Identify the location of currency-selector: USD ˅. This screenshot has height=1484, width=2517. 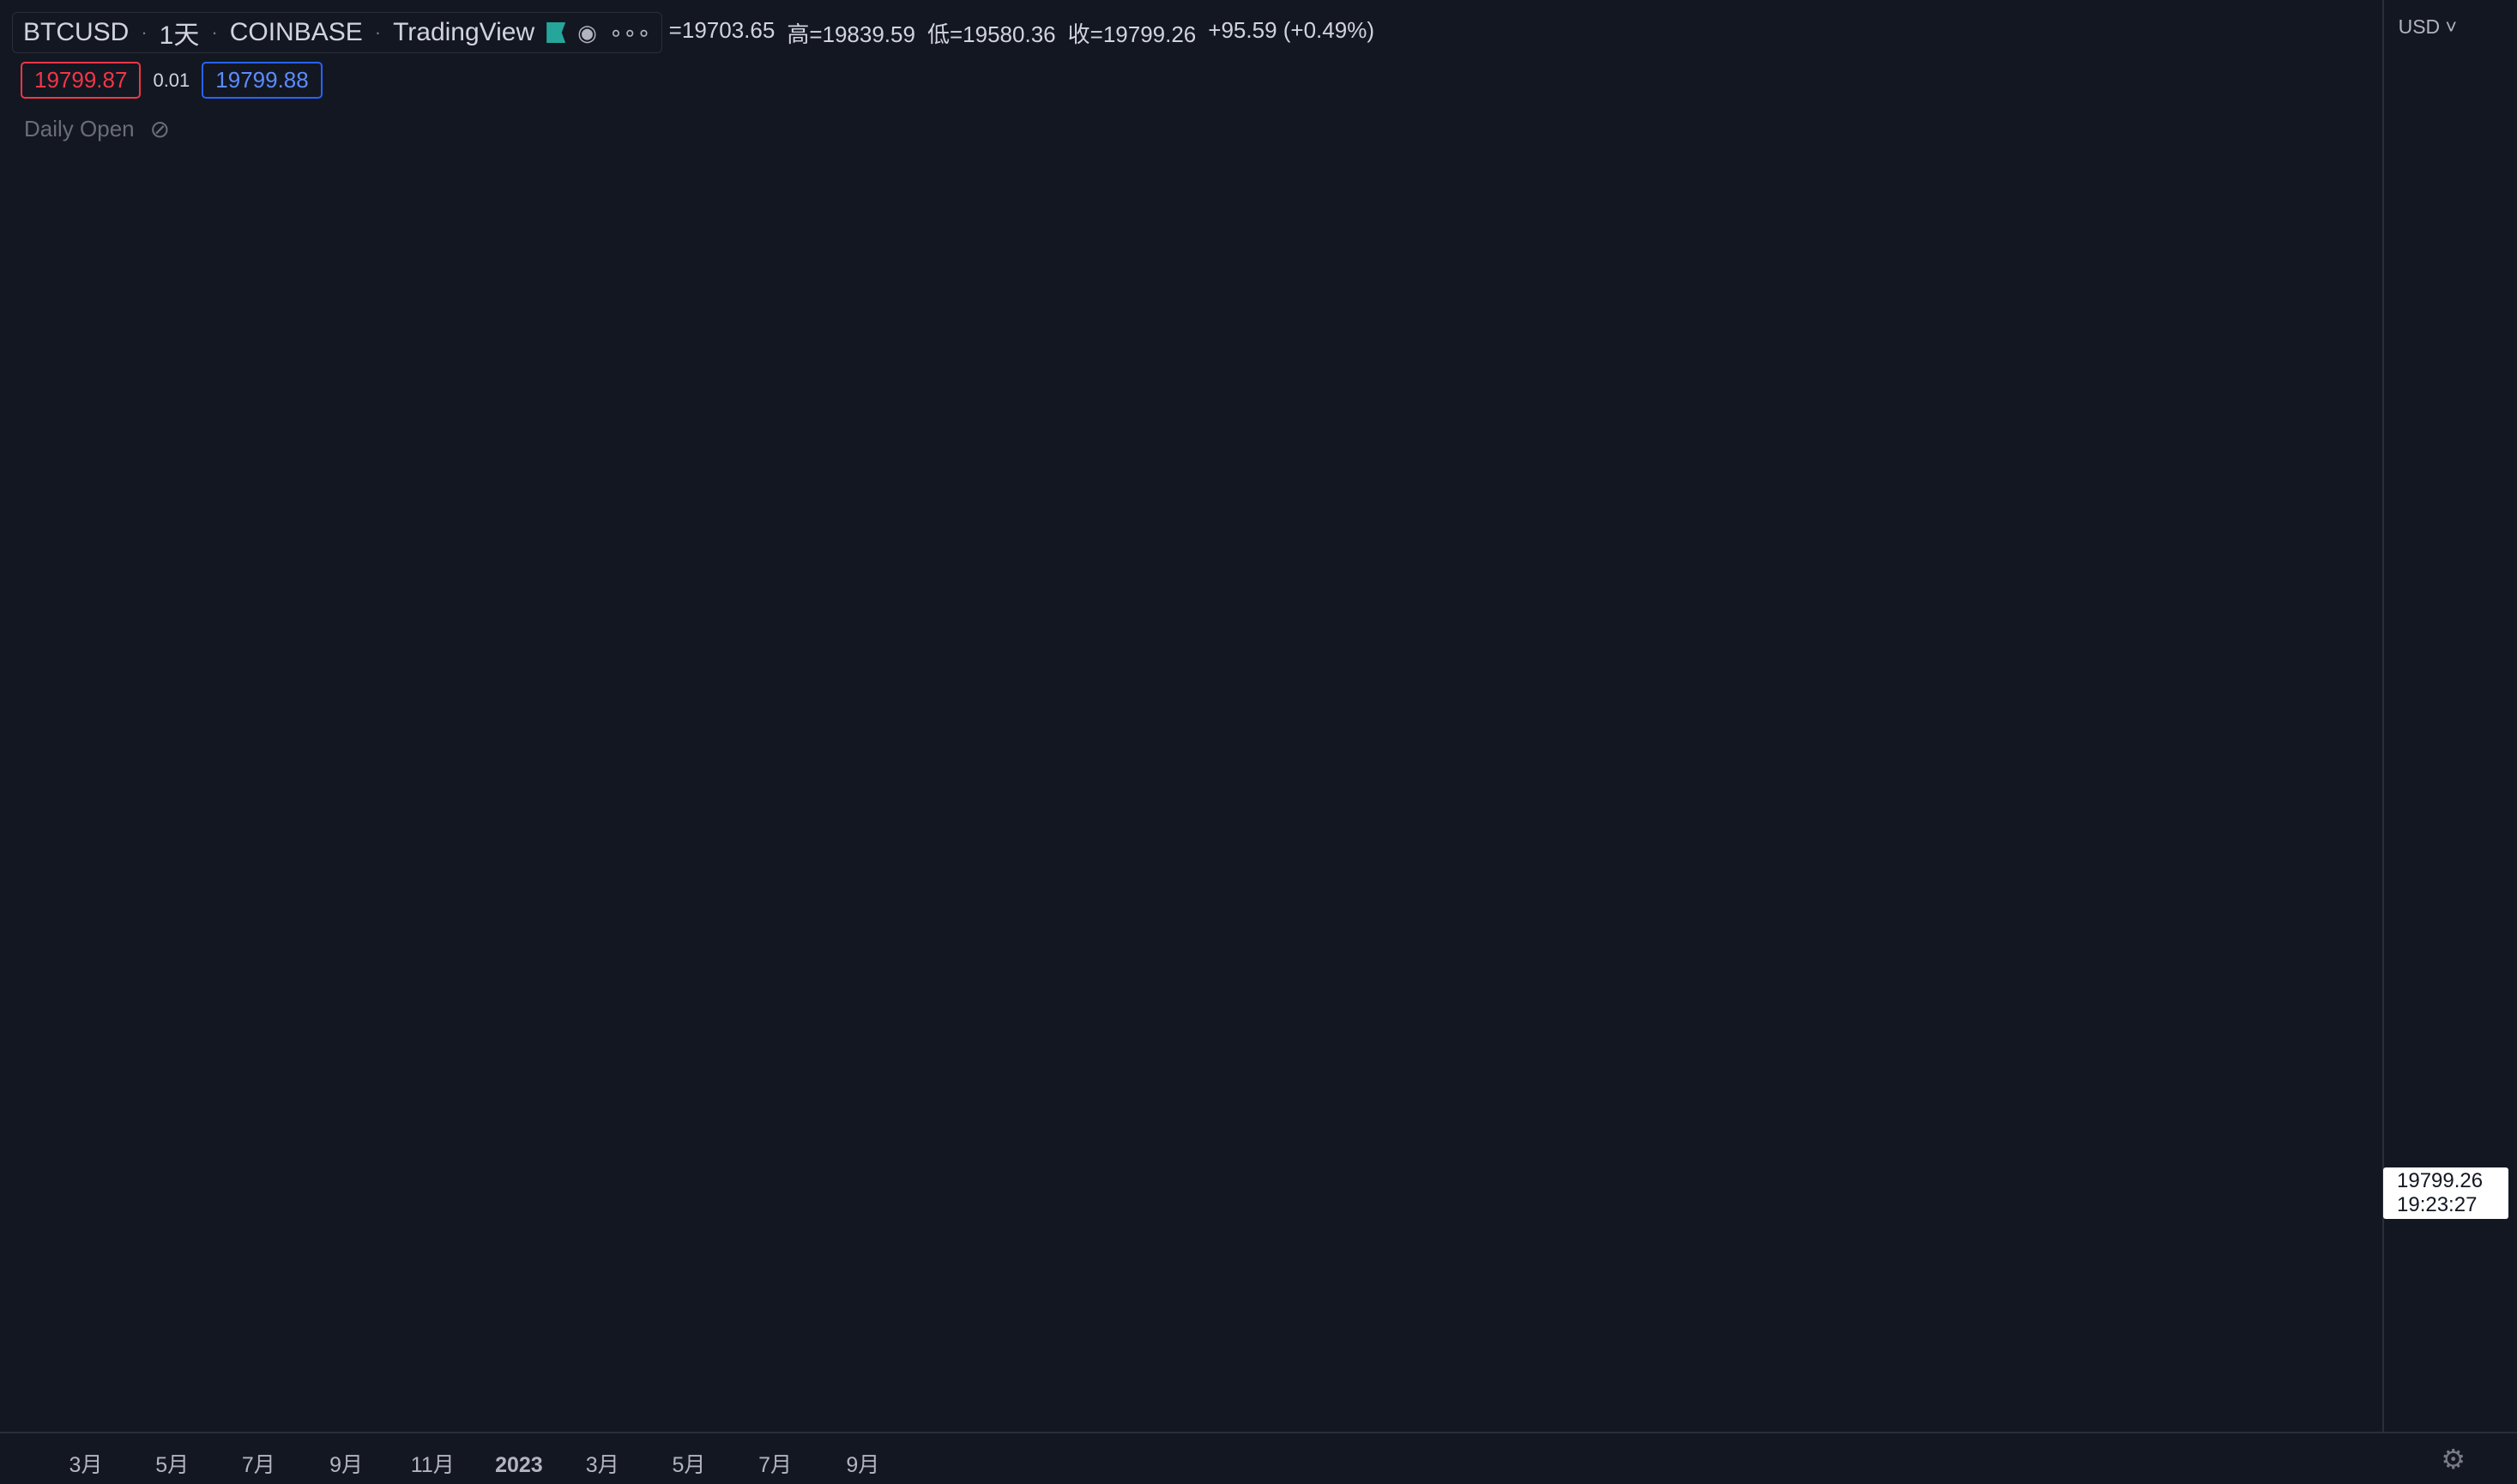
(2427, 26).